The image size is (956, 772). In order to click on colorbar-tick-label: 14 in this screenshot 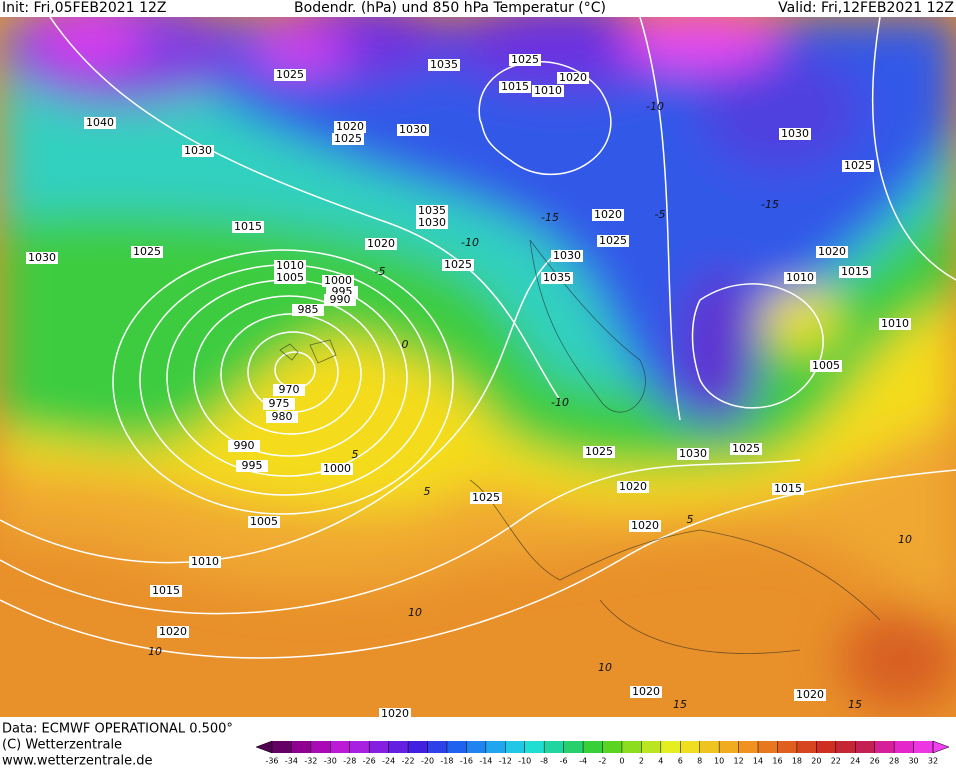, I will do `click(758, 761)`.